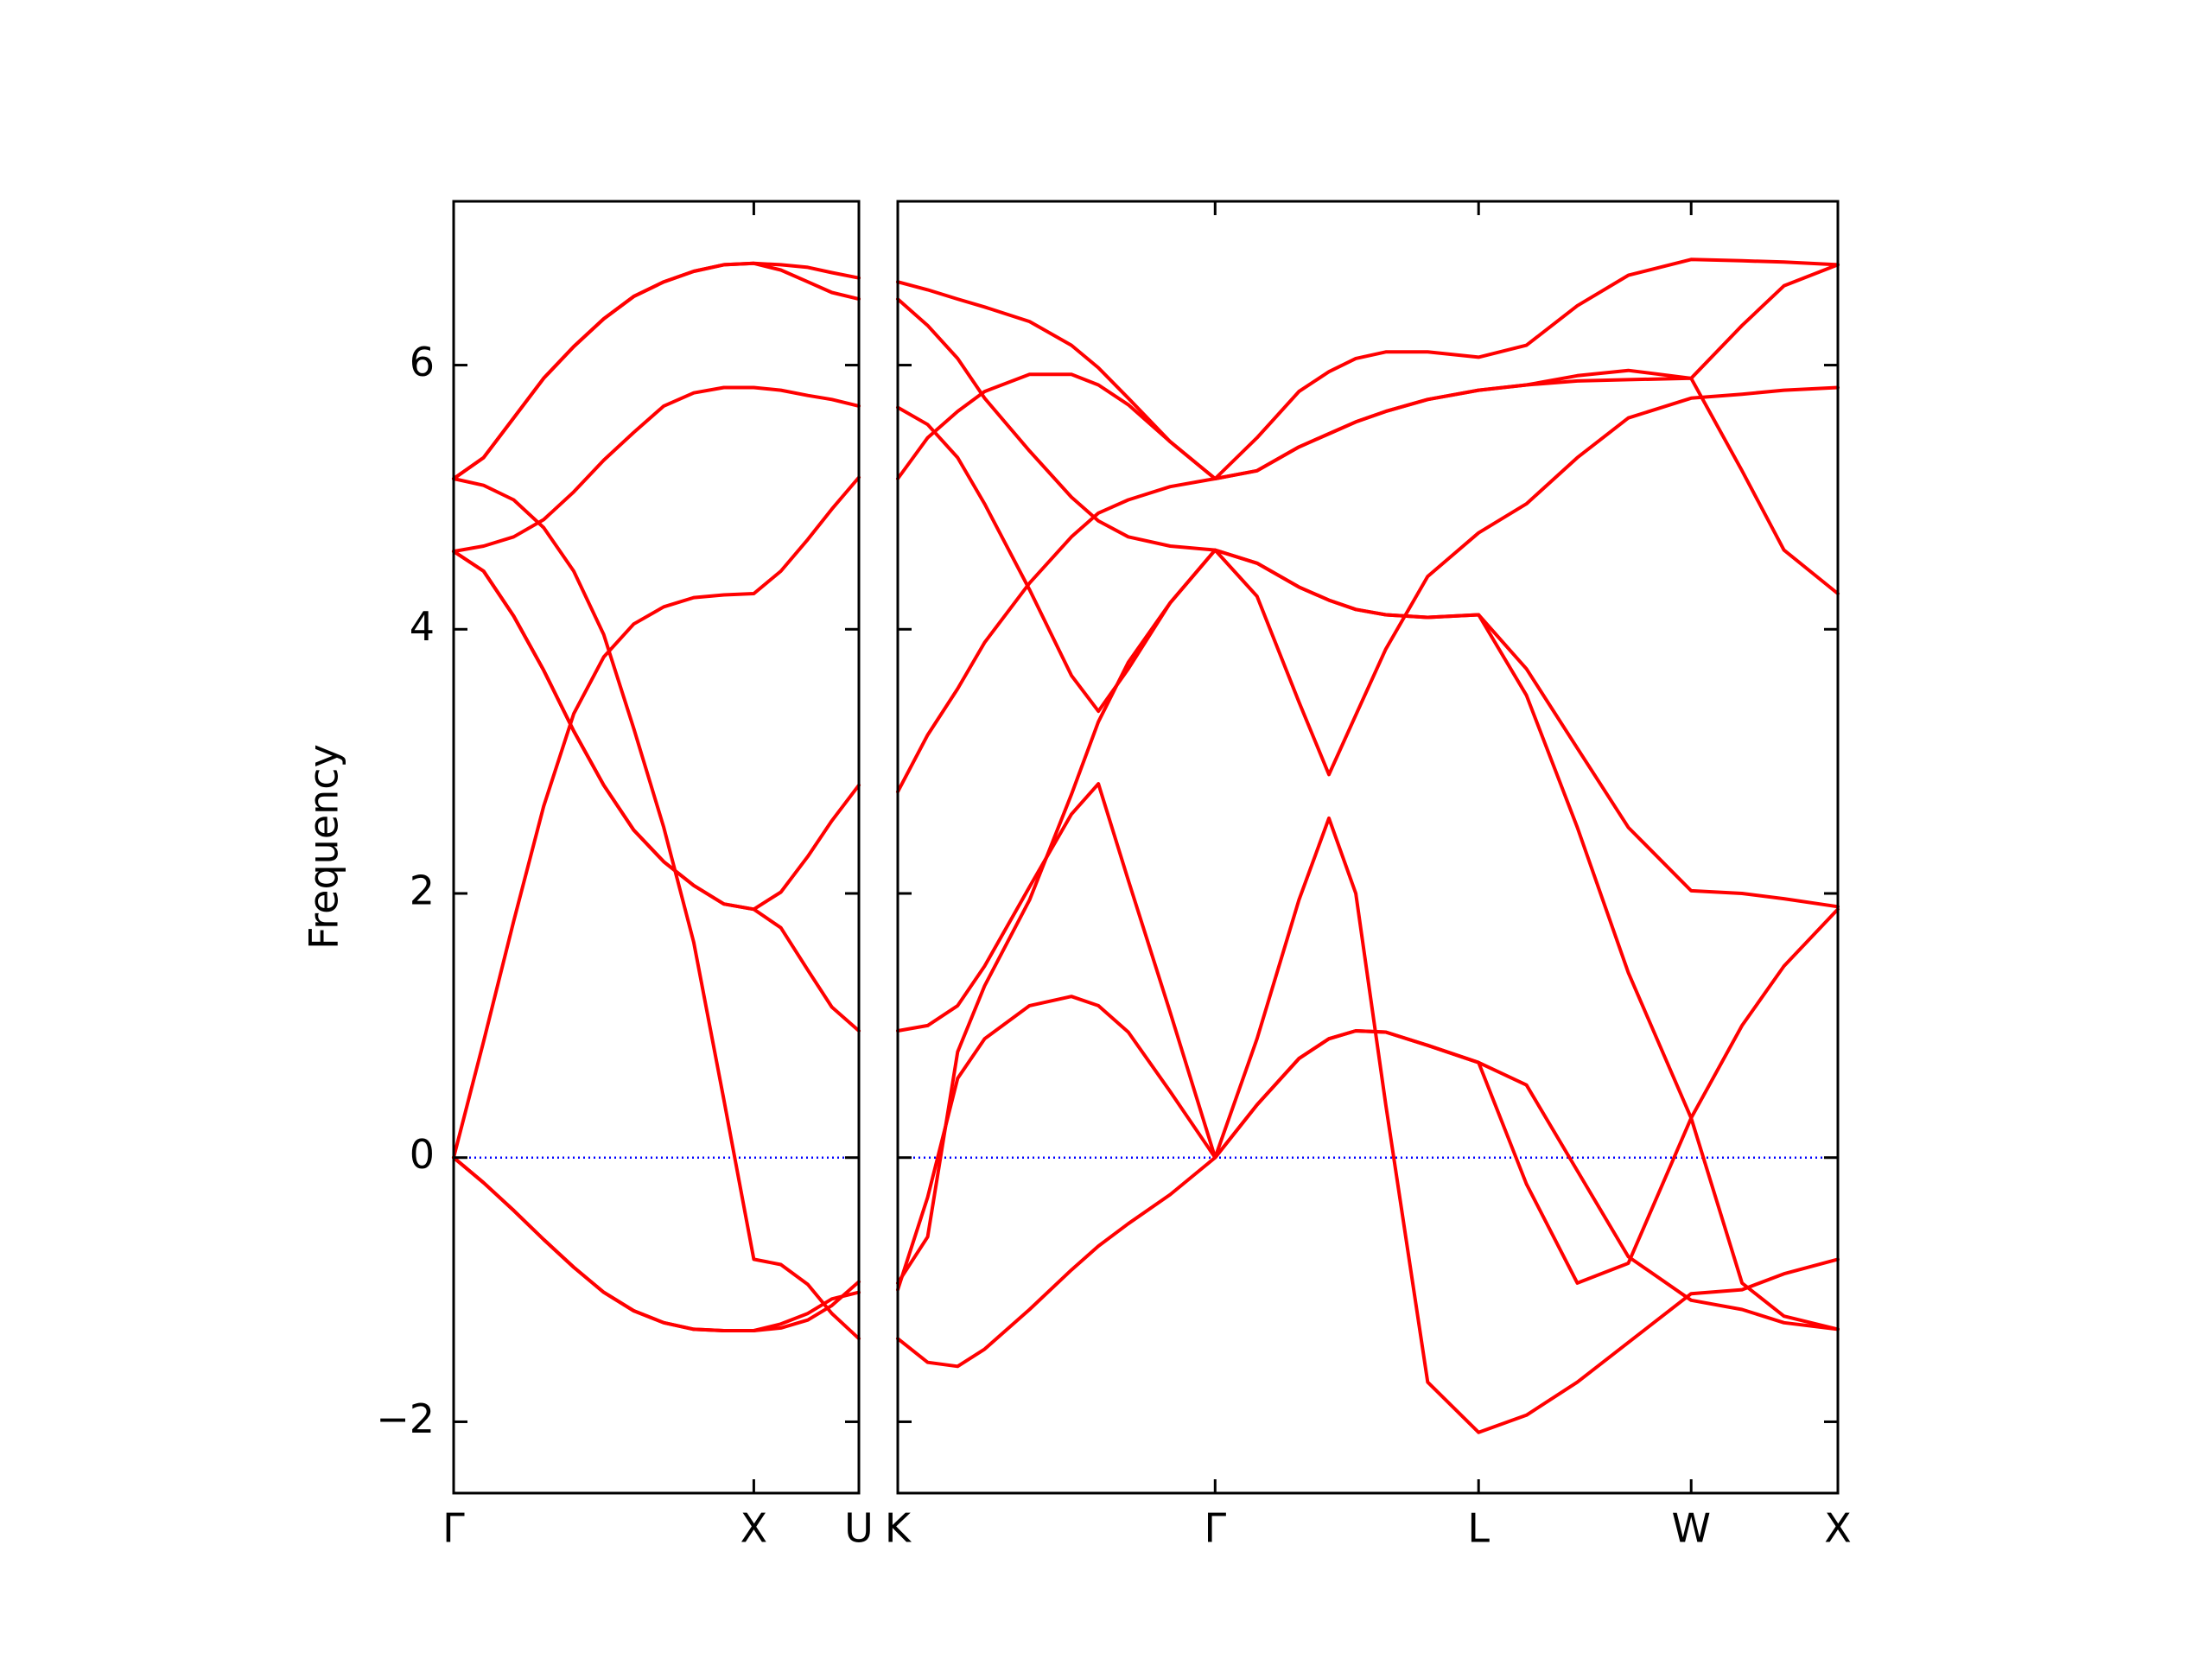 The image size is (2212, 1659). Describe the element at coordinates (422, 1154) in the screenshot. I see `y-tick-label: 0` at that location.